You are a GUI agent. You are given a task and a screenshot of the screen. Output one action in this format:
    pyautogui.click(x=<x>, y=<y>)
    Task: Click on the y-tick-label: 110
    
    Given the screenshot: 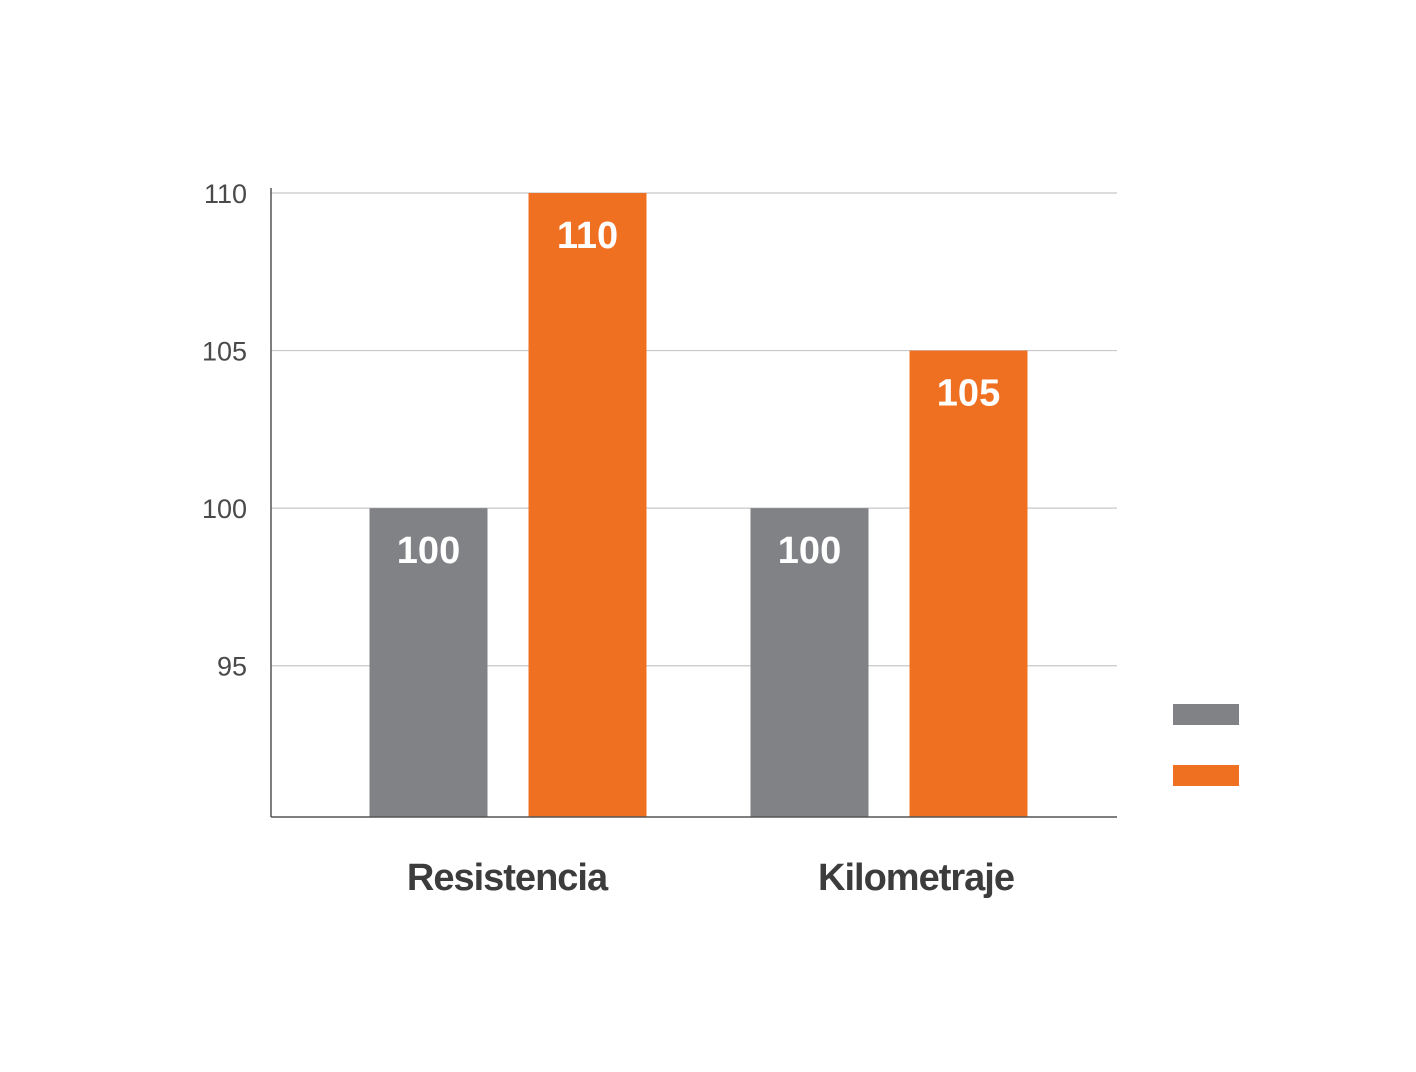 What is the action you would take?
    pyautogui.click(x=225, y=194)
    